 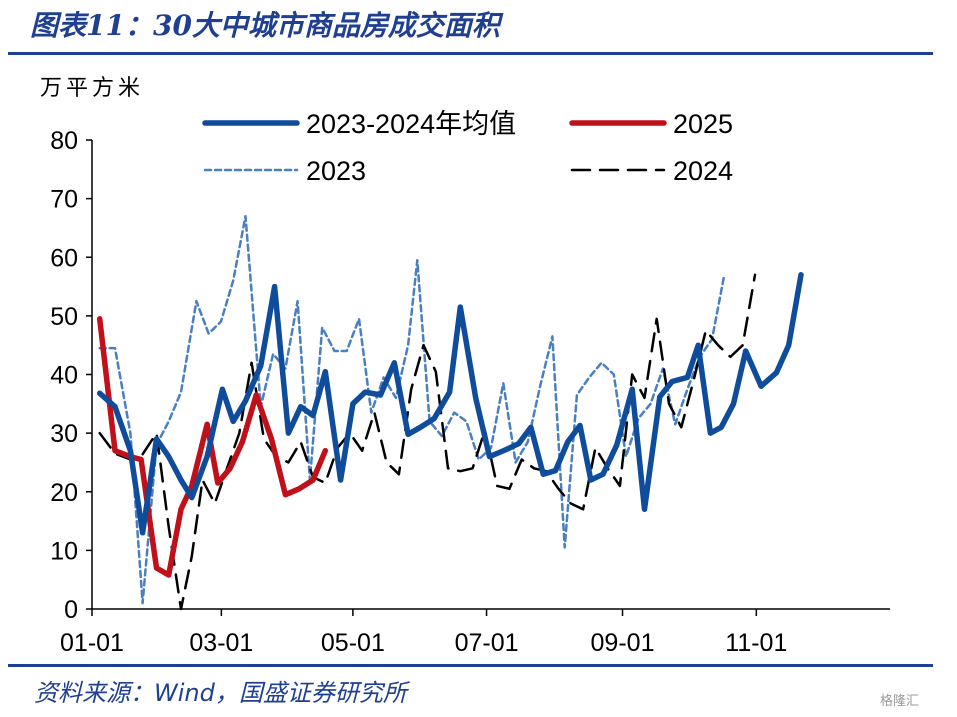 What do you see at coordinates (703, 171) in the screenshot?
I see `legend-label-3: 2024` at bounding box center [703, 171].